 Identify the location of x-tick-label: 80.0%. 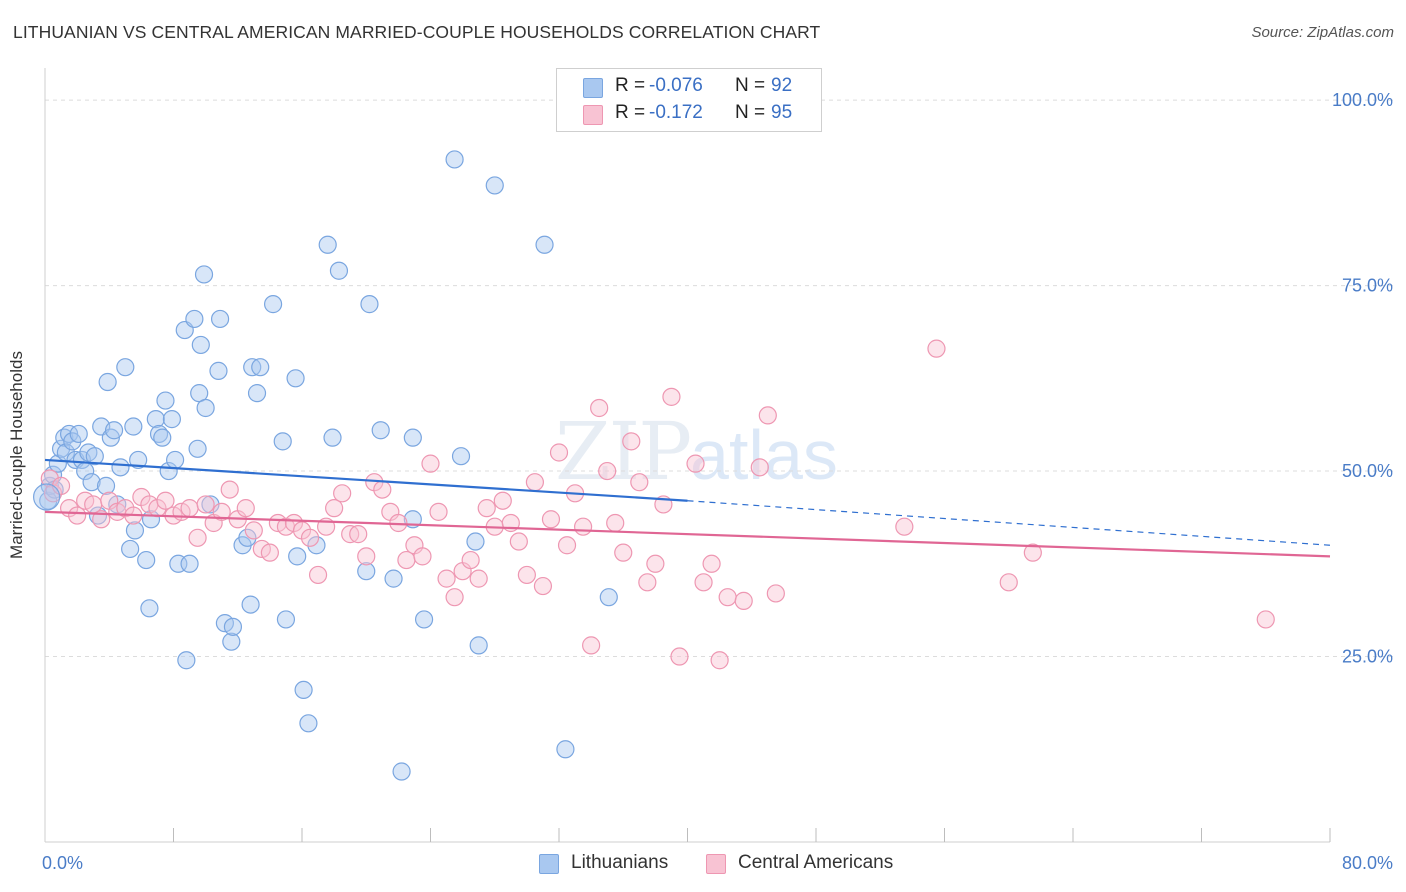
(1367, 863).